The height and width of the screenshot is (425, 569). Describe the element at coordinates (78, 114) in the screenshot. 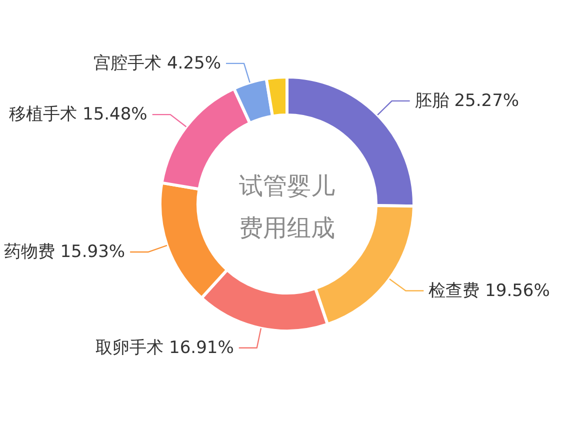

I see `slice-label: 移植手术 15.48%` at that location.